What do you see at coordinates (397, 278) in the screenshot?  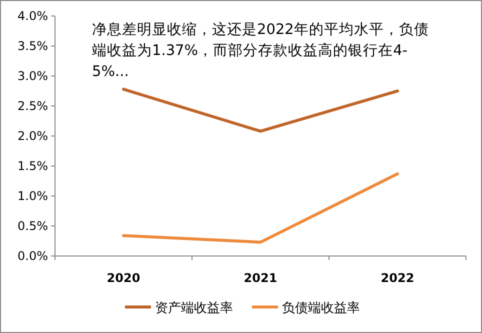 I see `x-tick-label: 2022` at bounding box center [397, 278].